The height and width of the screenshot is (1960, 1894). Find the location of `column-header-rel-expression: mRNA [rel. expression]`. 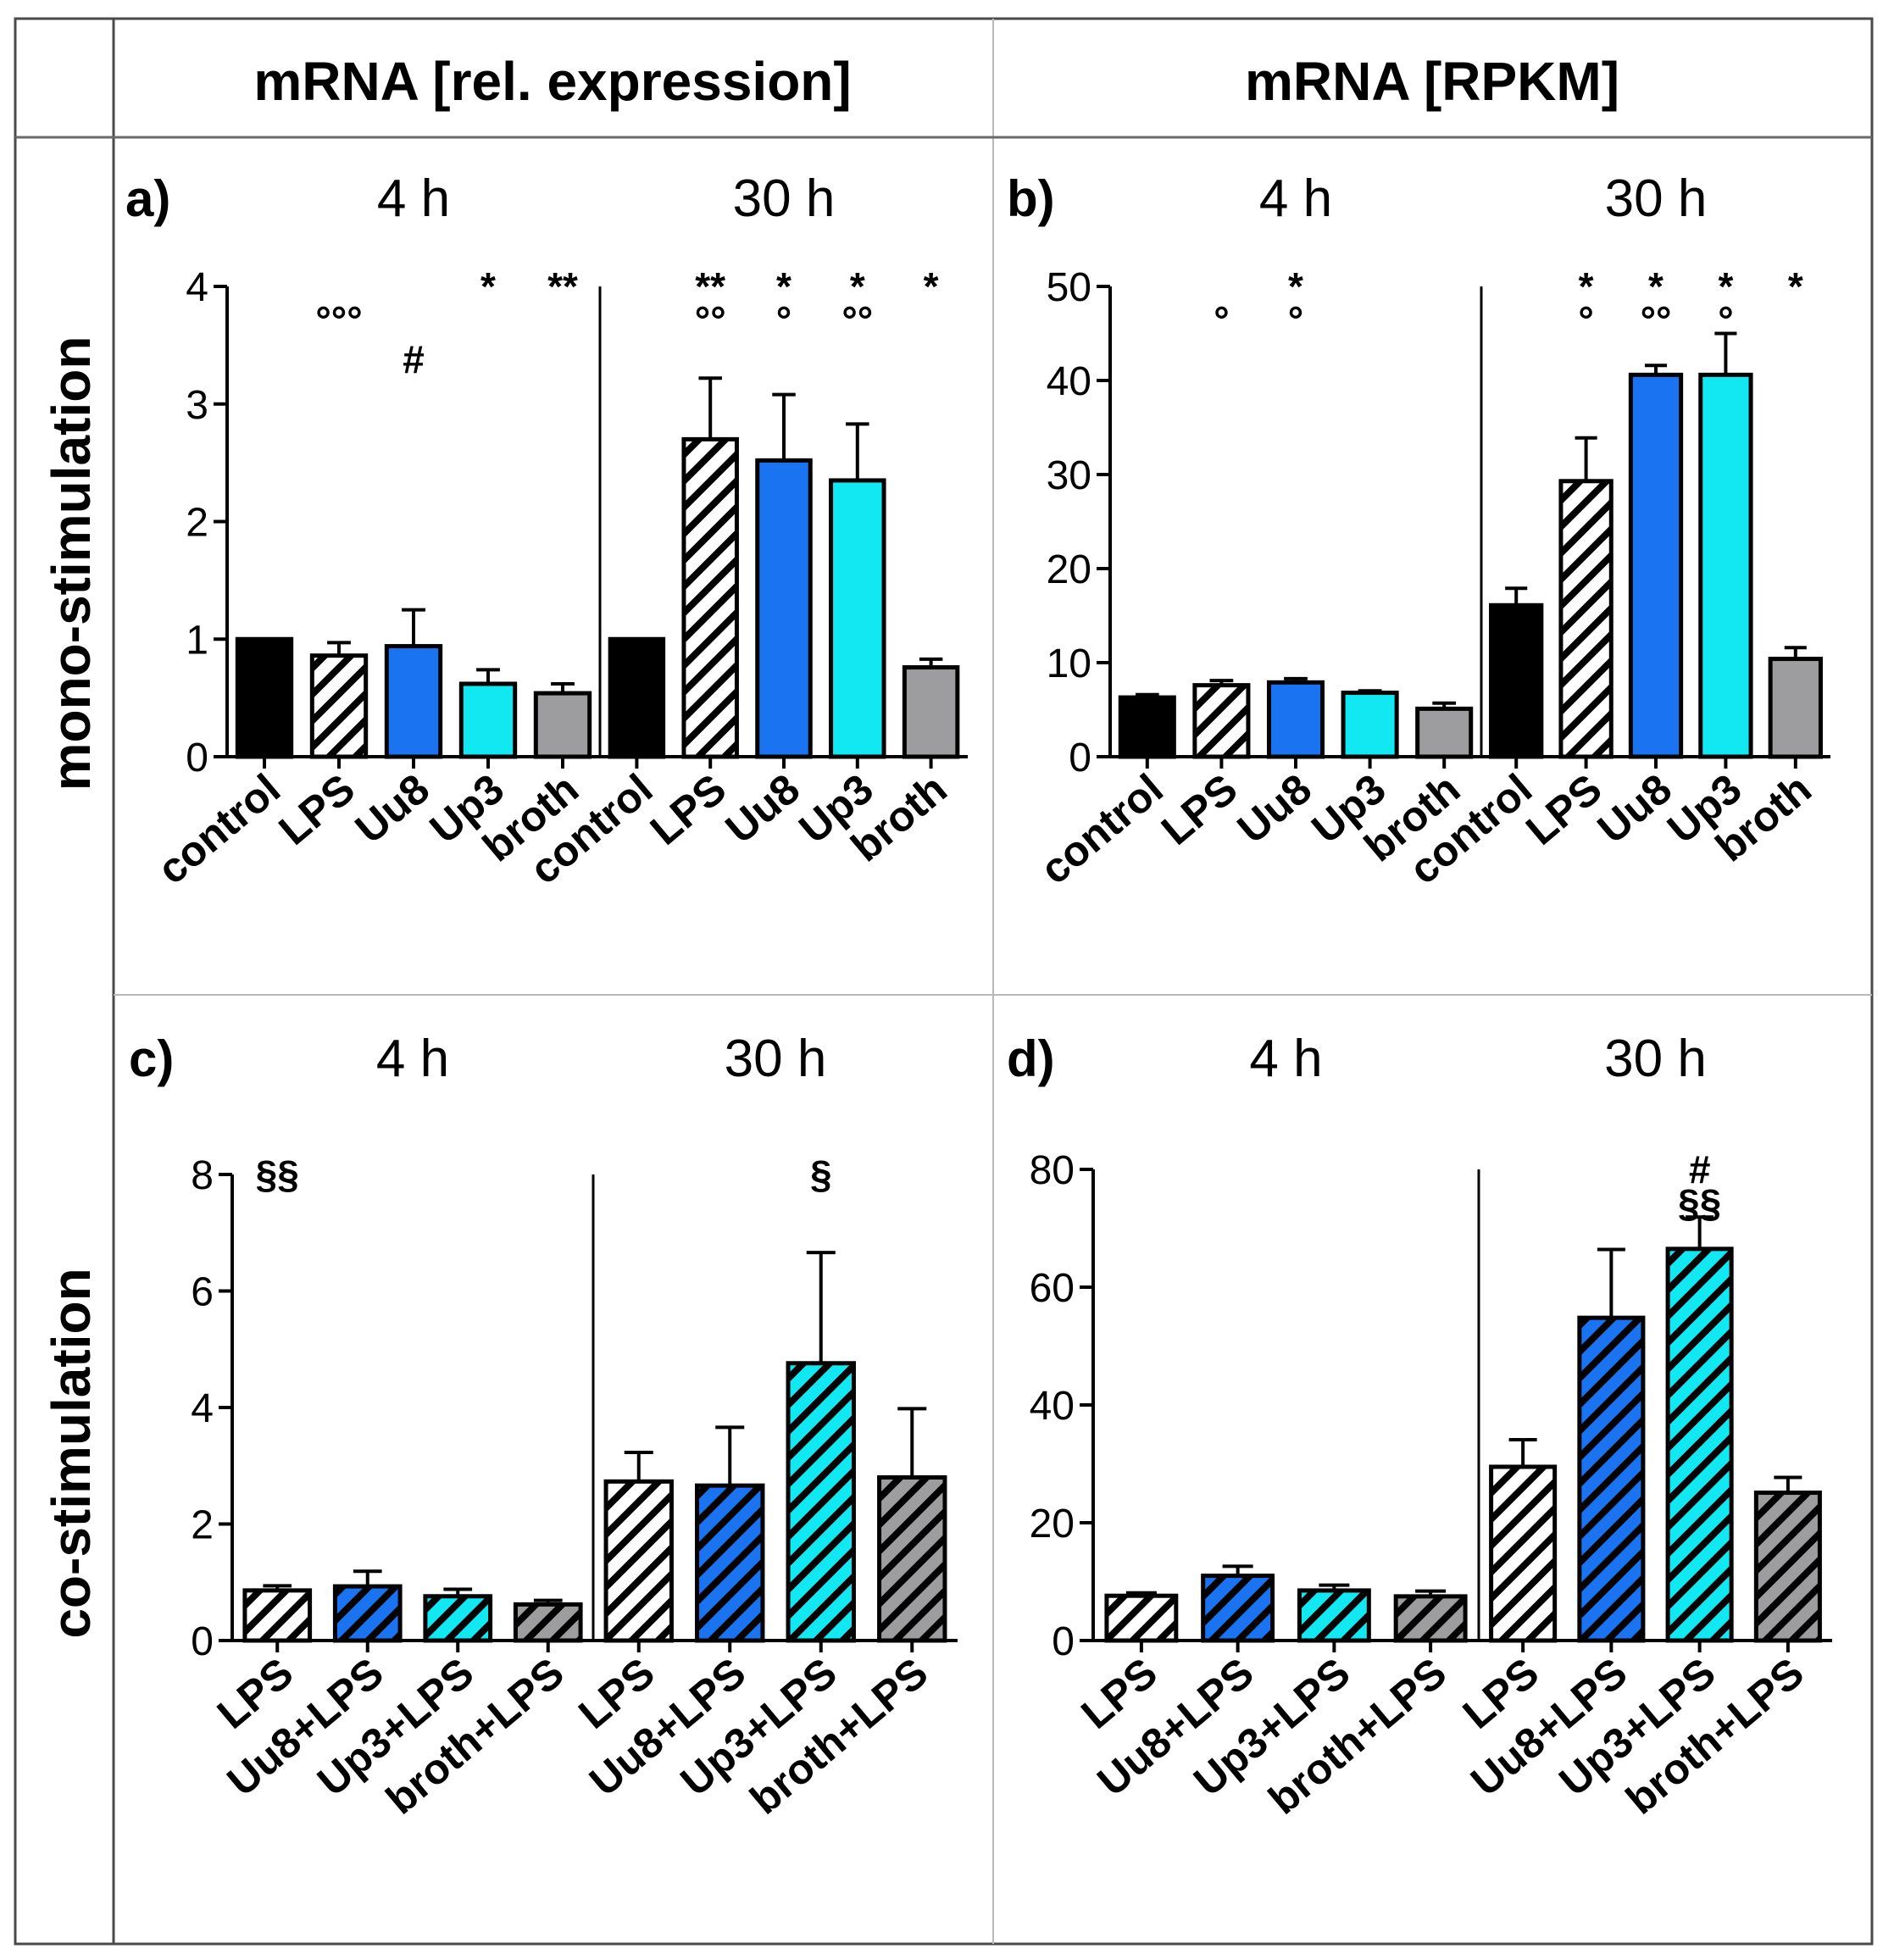

column-header-rel-expression: mRNA [rel. expression] is located at coordinates (552, 81).